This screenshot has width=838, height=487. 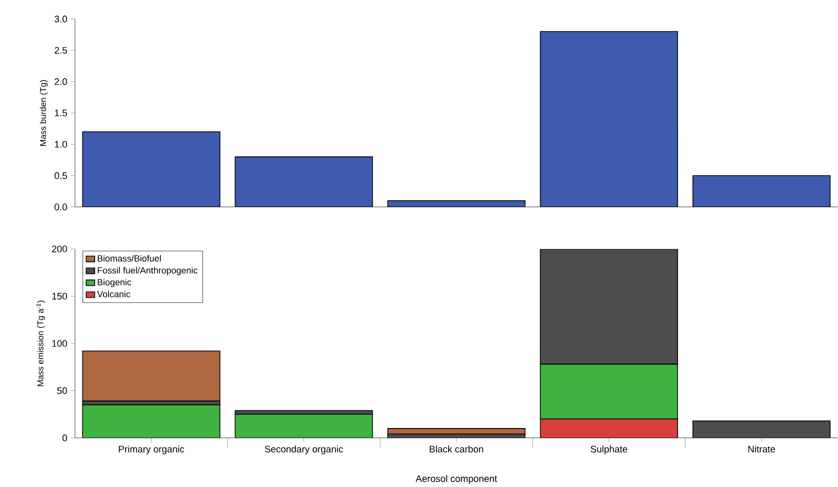 I want to click on y-tick-label: 3.0, so click(x=61, y=19).